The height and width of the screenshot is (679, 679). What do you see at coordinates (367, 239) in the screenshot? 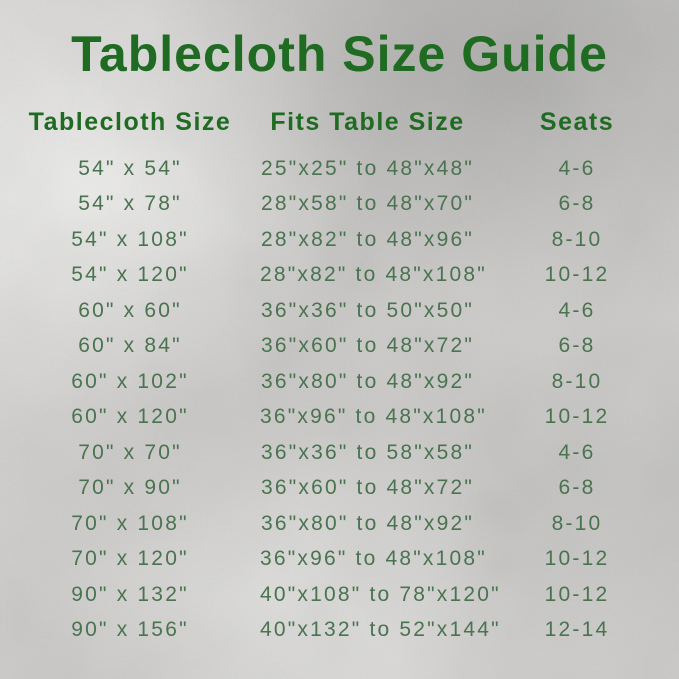
I see `cell-fits-table-size: 28"x82" to 48"x96"` at bounding box center [367, 239].